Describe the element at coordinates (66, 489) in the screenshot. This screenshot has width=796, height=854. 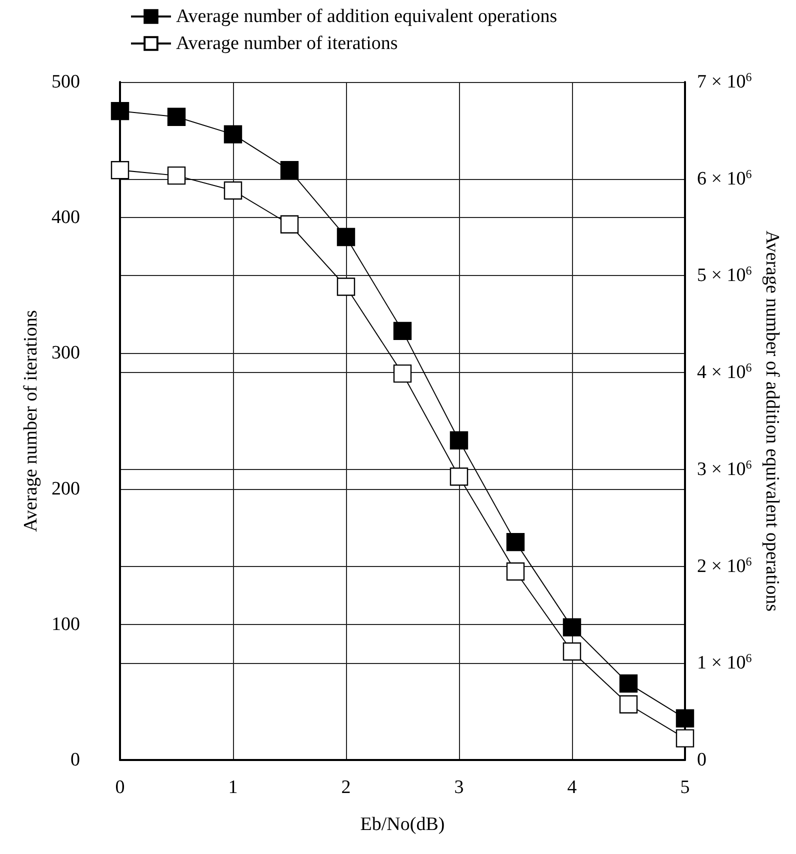
I see `y-tick-label: 200` at that location.